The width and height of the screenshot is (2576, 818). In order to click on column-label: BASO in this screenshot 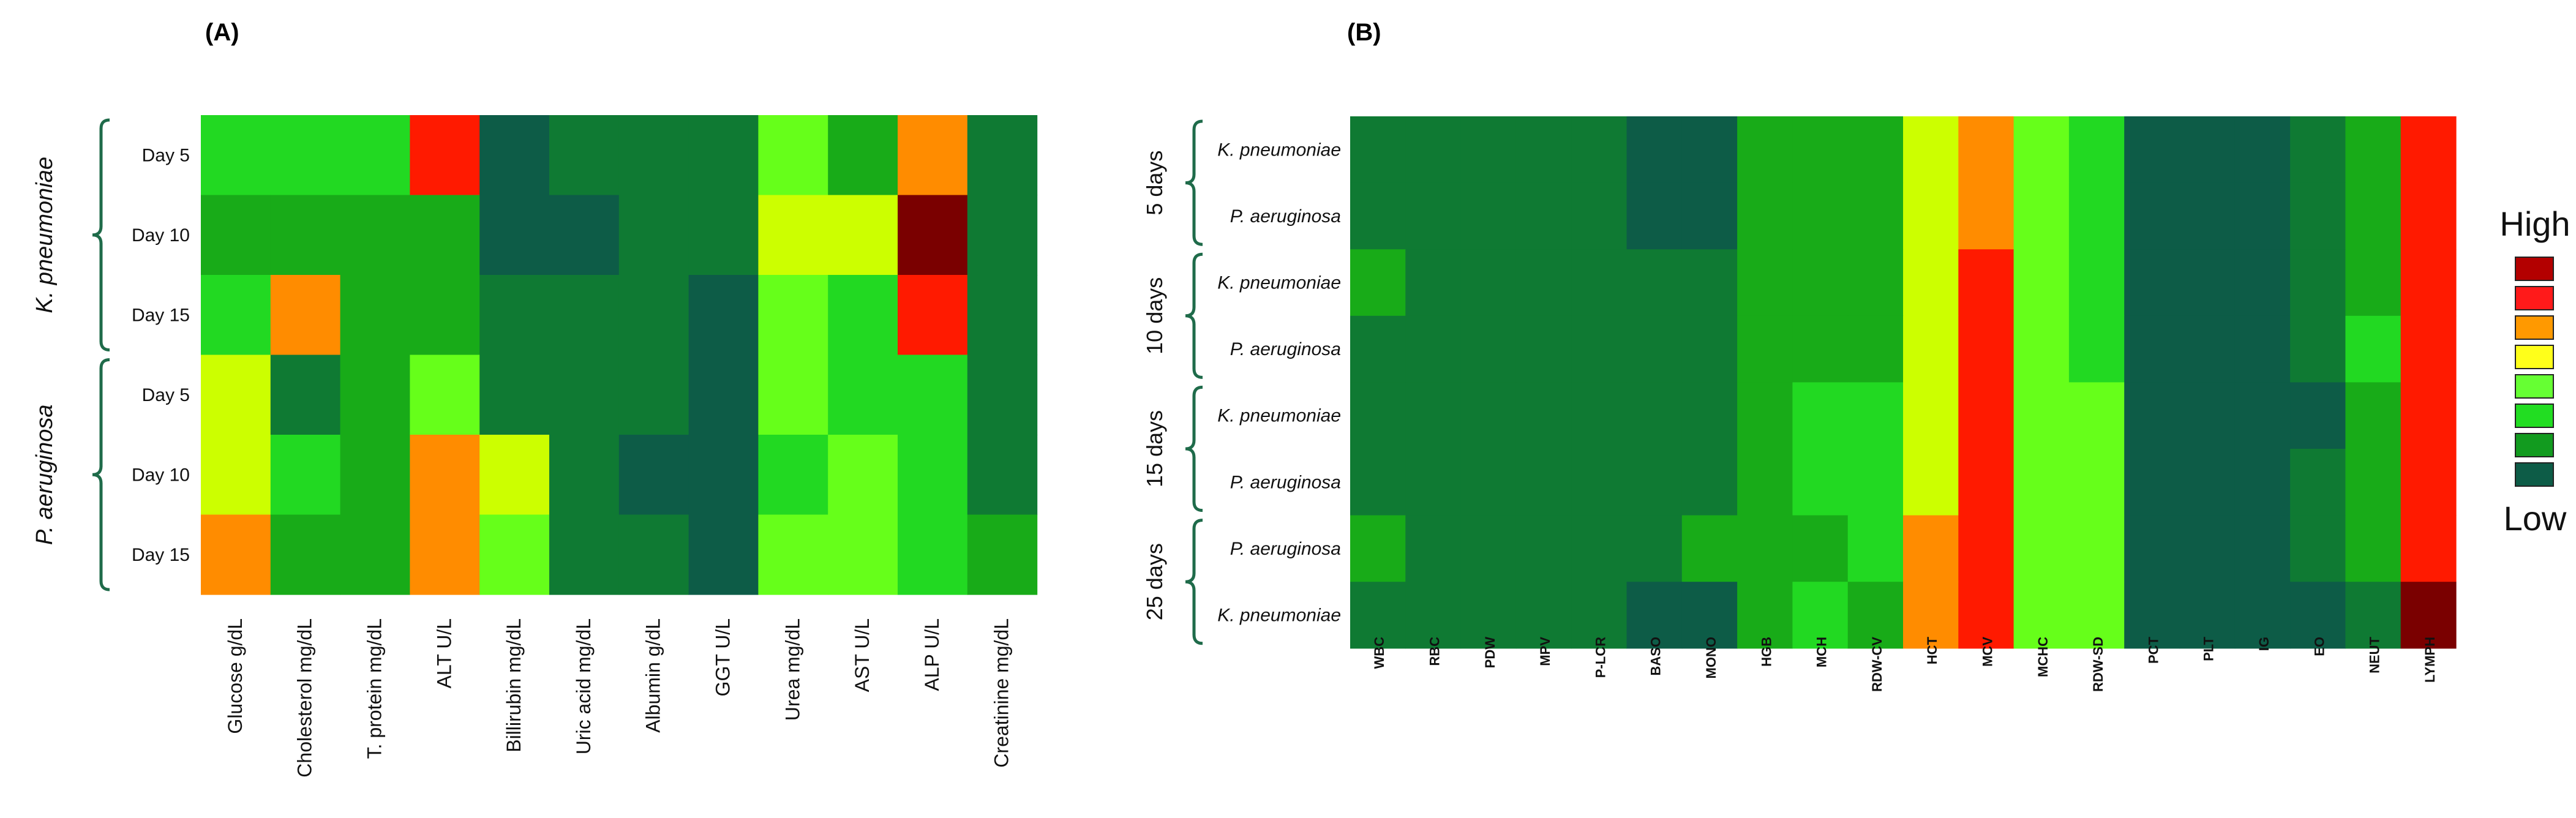, I will do `click(1656, 656)`.